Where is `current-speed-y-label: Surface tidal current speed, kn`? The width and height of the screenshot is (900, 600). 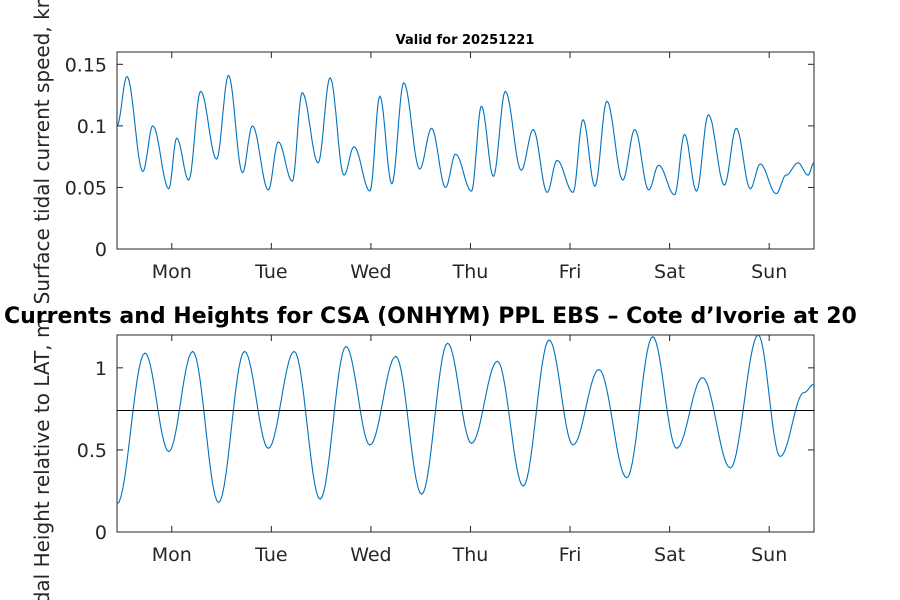 current-speed-y-label: Surface tidal current speed, kn is located at coordinates (42, 152).